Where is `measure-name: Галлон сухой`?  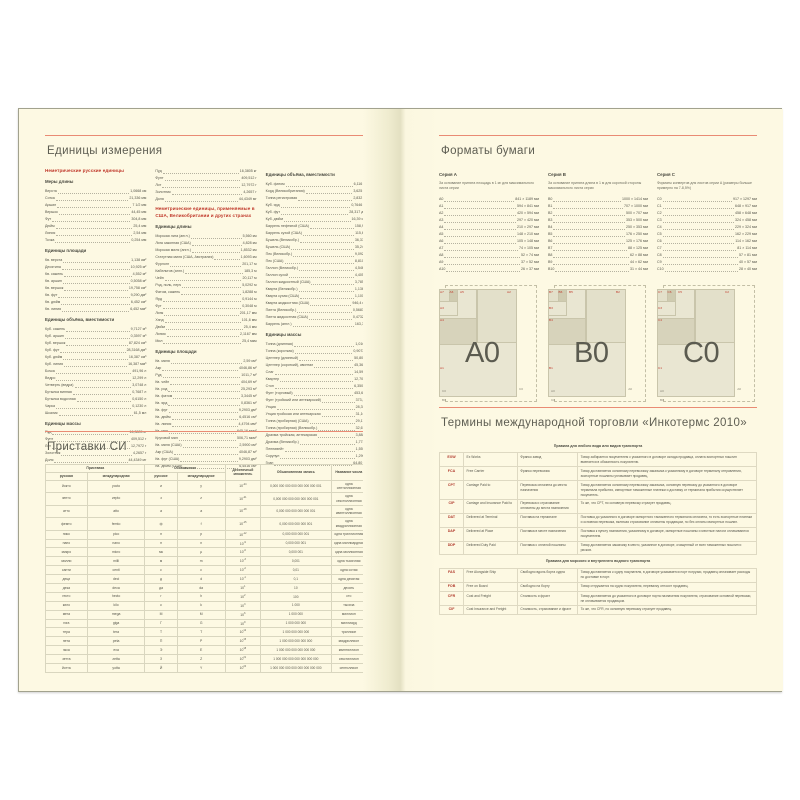 measure-name: Галлон сухой is located at coordinates (276, 274).